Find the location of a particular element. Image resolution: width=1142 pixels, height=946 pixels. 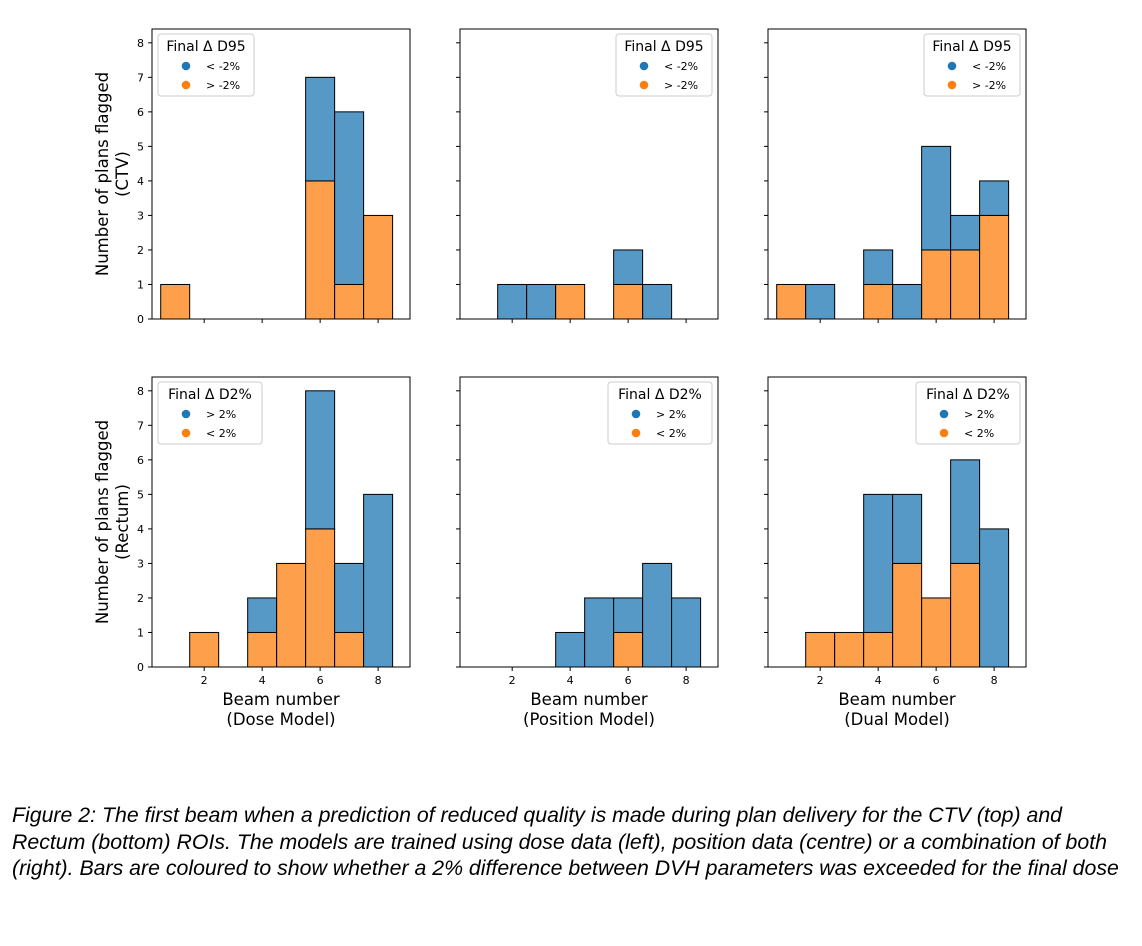

y-tick-label: 4 is located at coordinates (140, 181).